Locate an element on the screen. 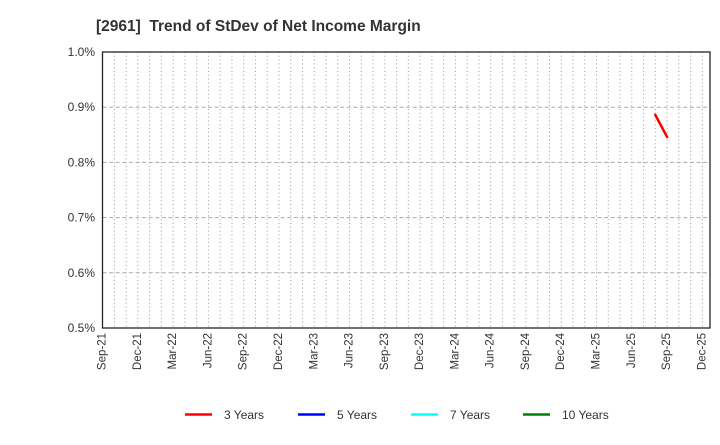 This screenshot has height=445, width=720. legend-label: 5 Years is located at coordinates (357, 415).